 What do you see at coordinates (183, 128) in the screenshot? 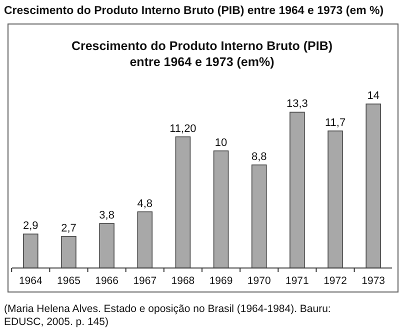
I see `data-label: 11,20` at bounding box center [183, 128].